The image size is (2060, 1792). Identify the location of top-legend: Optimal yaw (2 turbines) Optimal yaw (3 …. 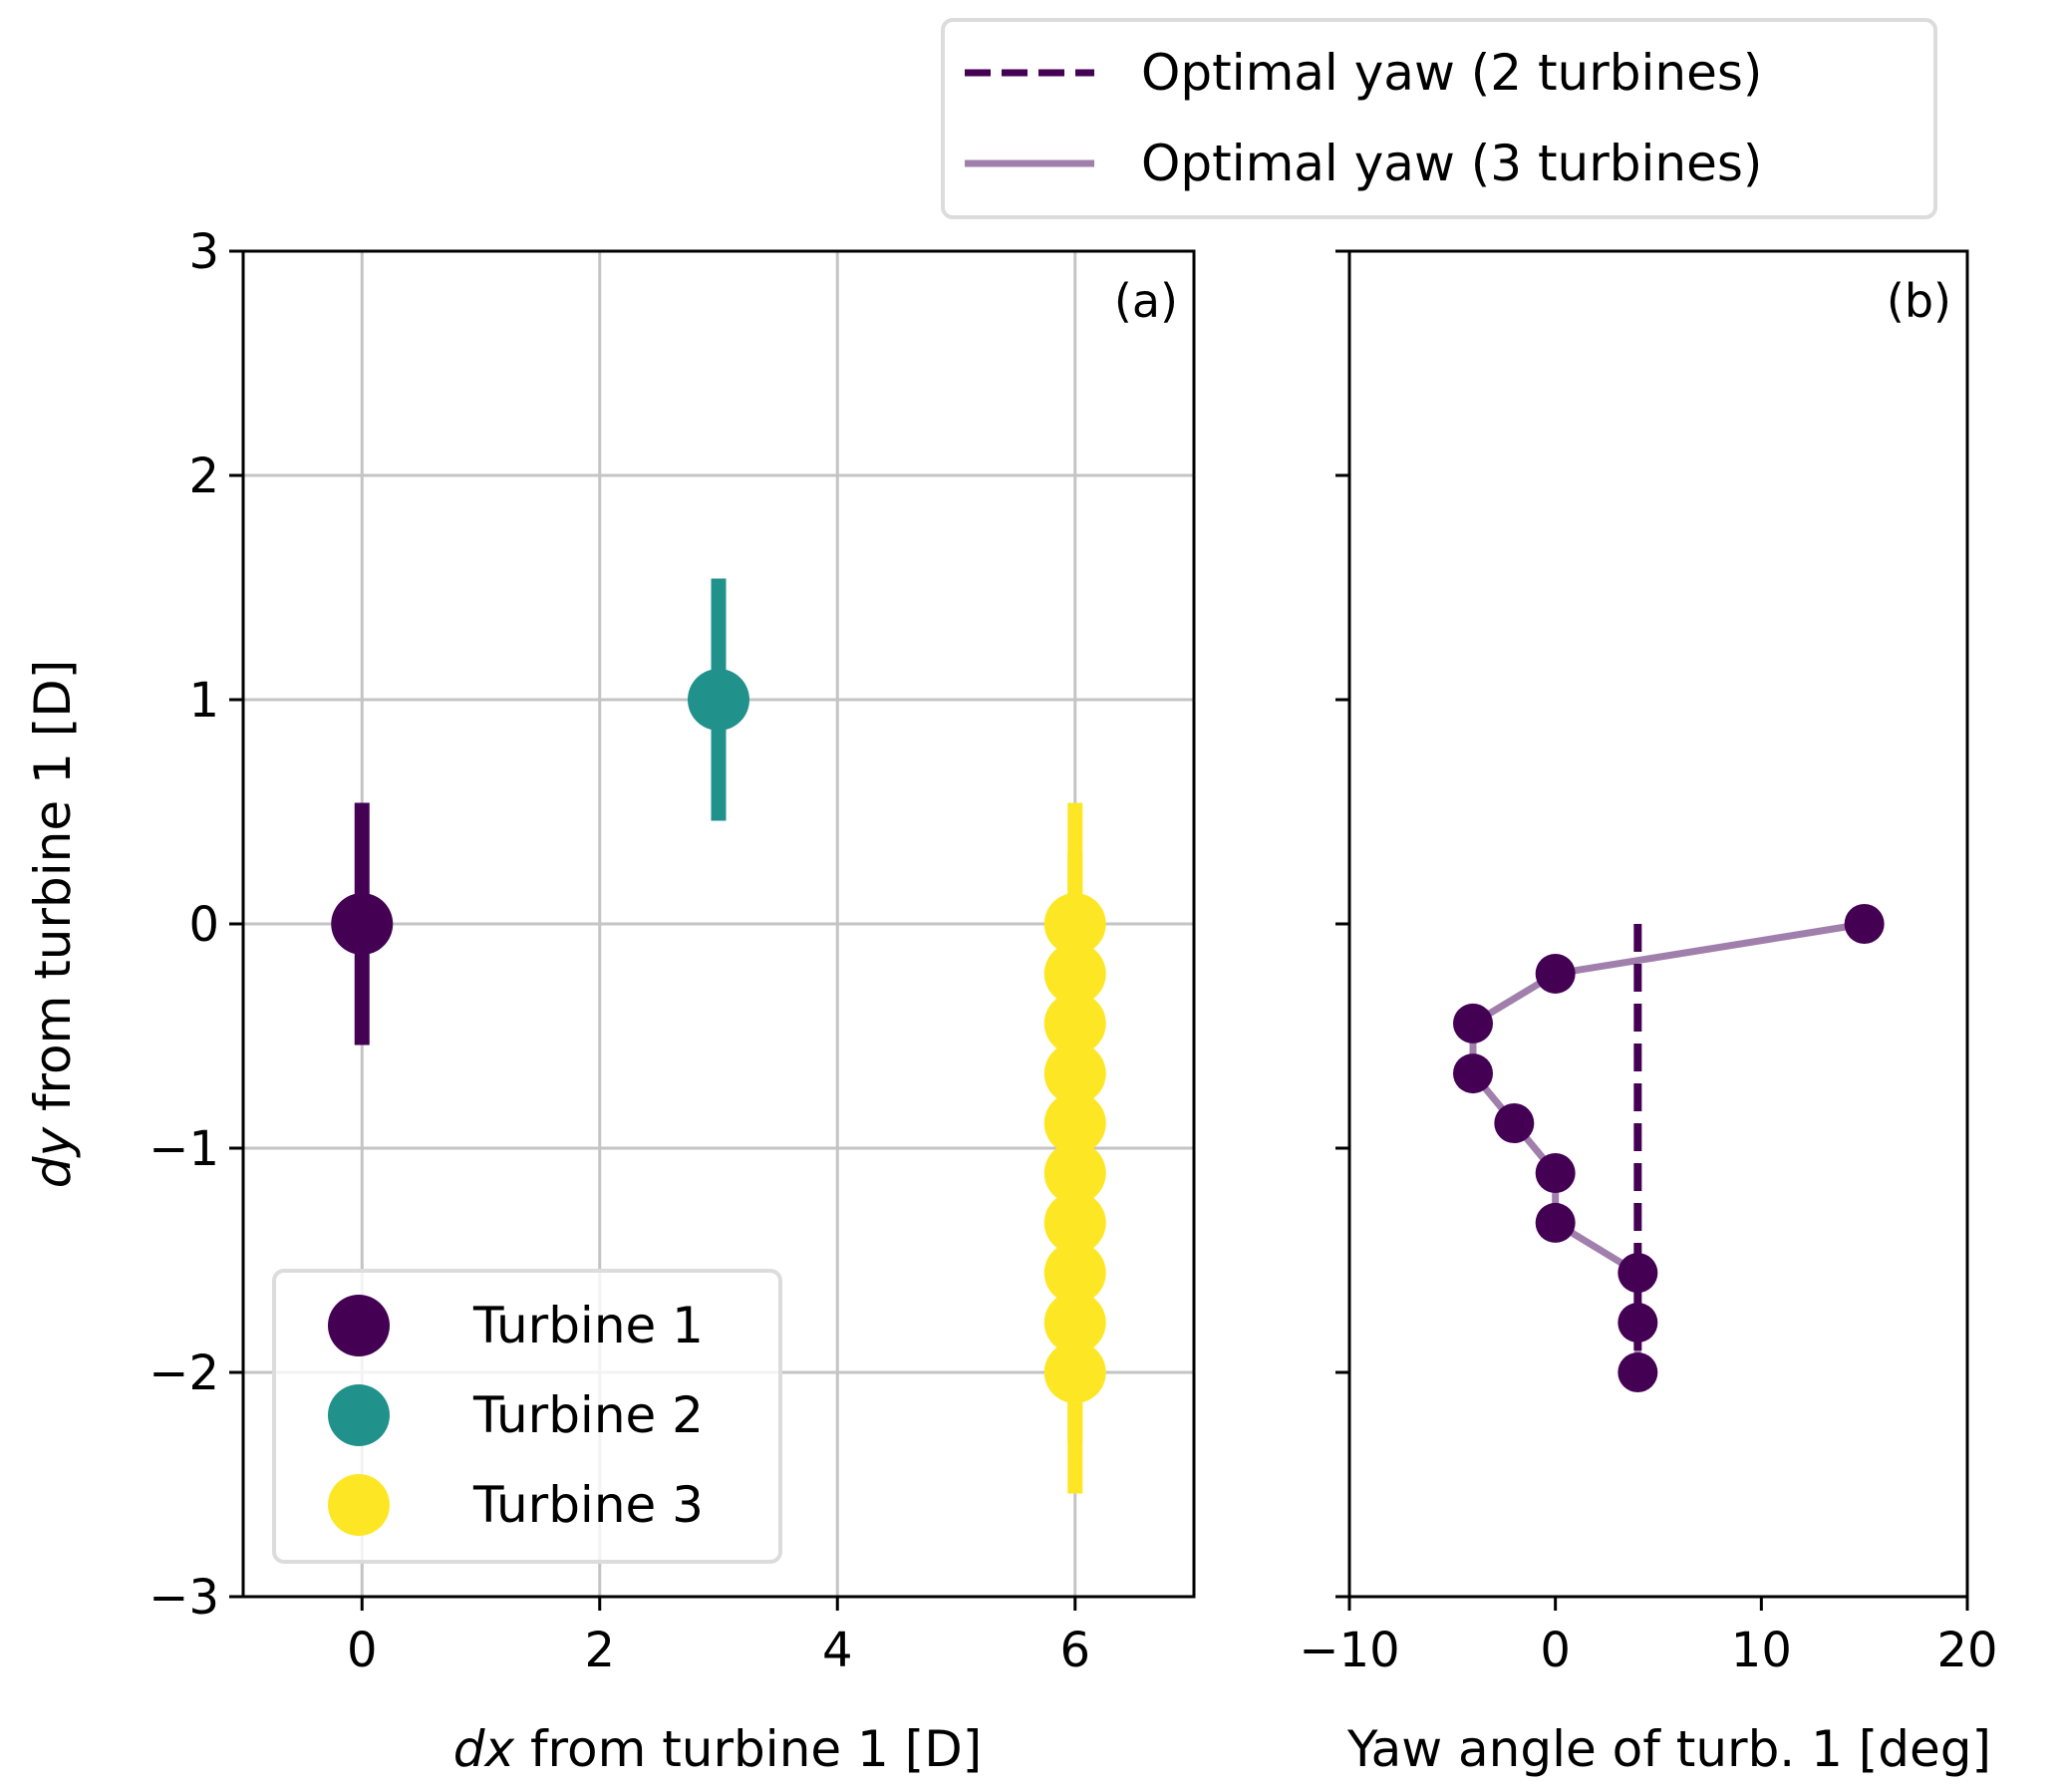
(1439, 118).